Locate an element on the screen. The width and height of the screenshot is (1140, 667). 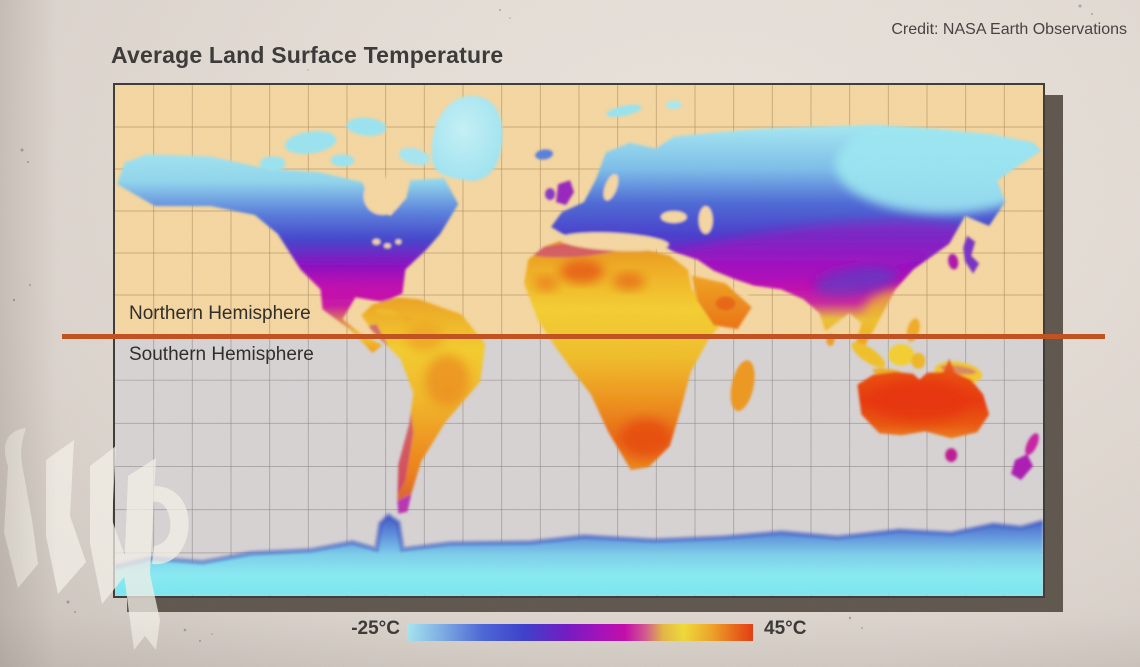
equator-line is located at coordinates (583, 336).